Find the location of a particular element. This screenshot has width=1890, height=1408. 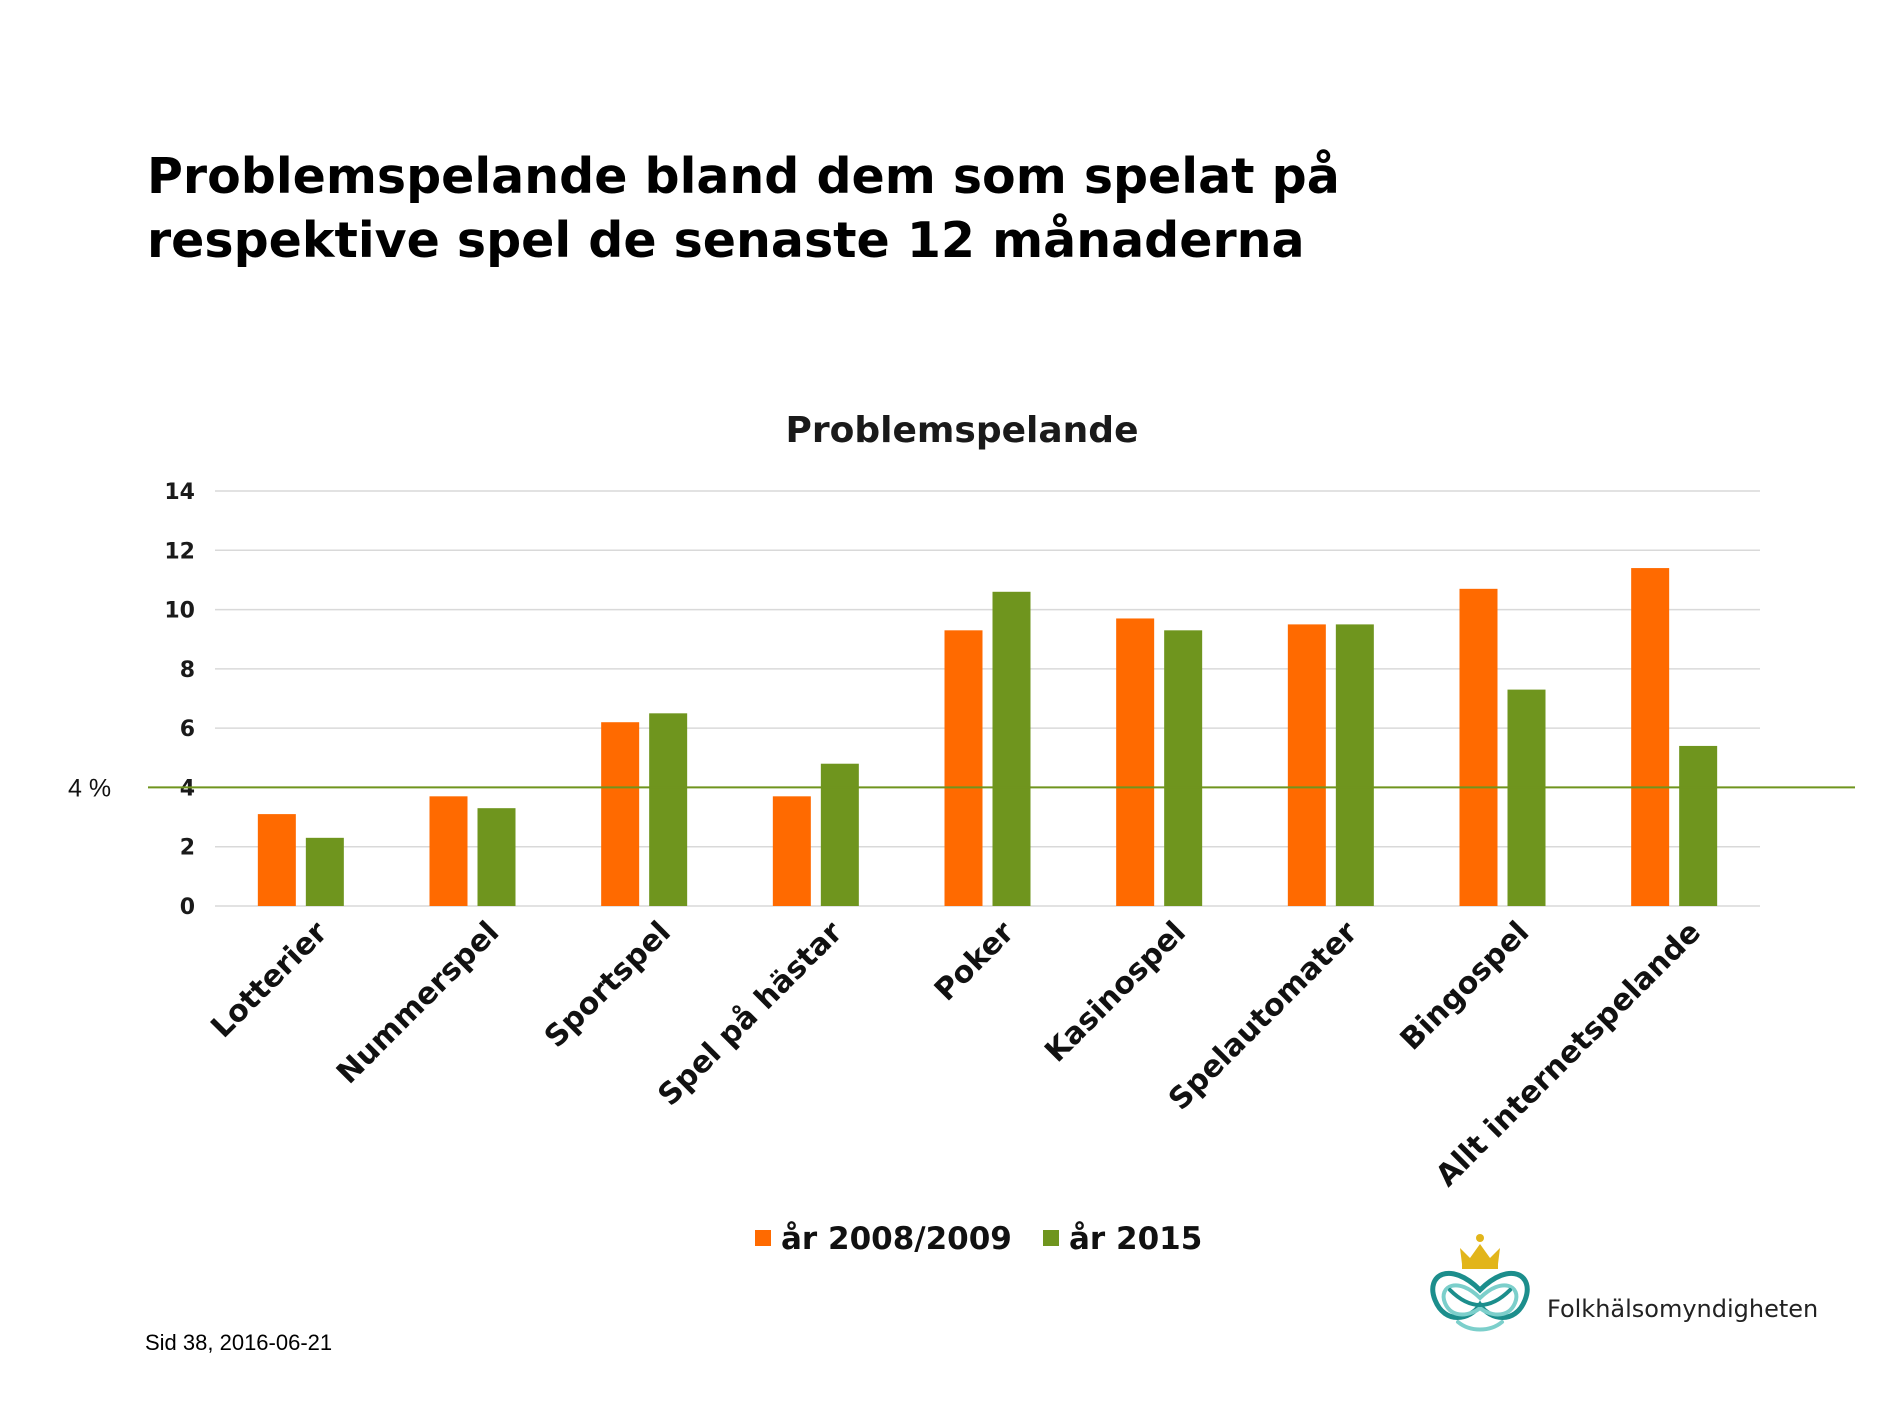

reference-line-group: 4 % is located at coordinates (961, 788).